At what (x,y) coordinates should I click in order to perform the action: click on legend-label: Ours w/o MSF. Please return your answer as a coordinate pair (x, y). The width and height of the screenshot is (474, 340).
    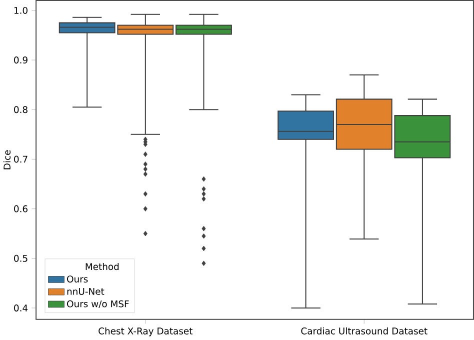
    Looking at the image, I should click on (98, 304).